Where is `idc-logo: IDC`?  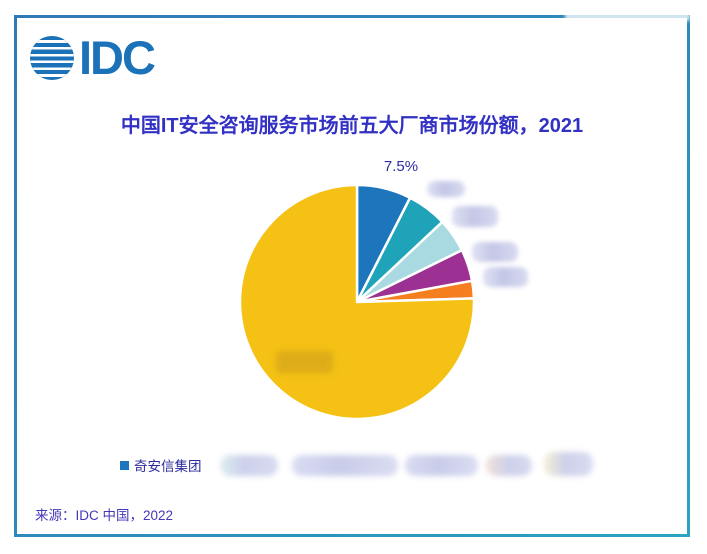 idc-logo: IDC is located at coordinates (93, 57).